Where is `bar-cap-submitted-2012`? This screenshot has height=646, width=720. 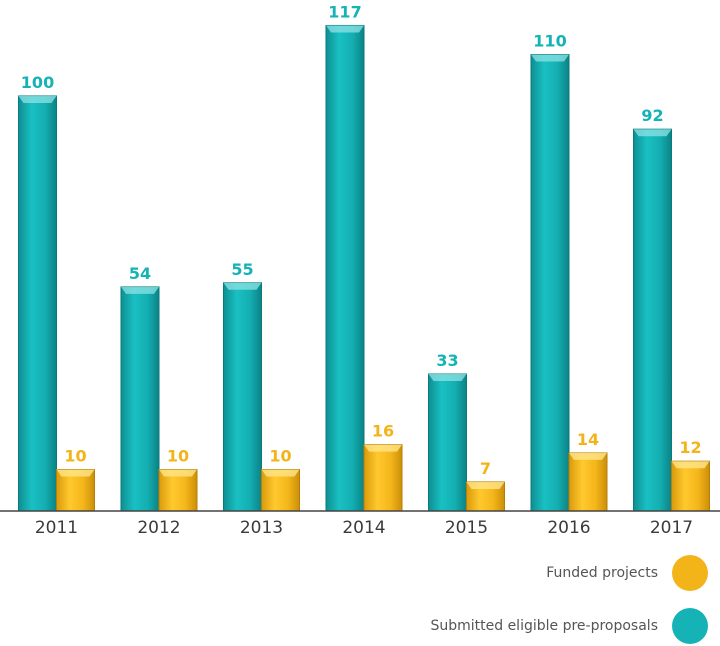 bar-cap-submitted-2012 is located at coordinates (140, 290).